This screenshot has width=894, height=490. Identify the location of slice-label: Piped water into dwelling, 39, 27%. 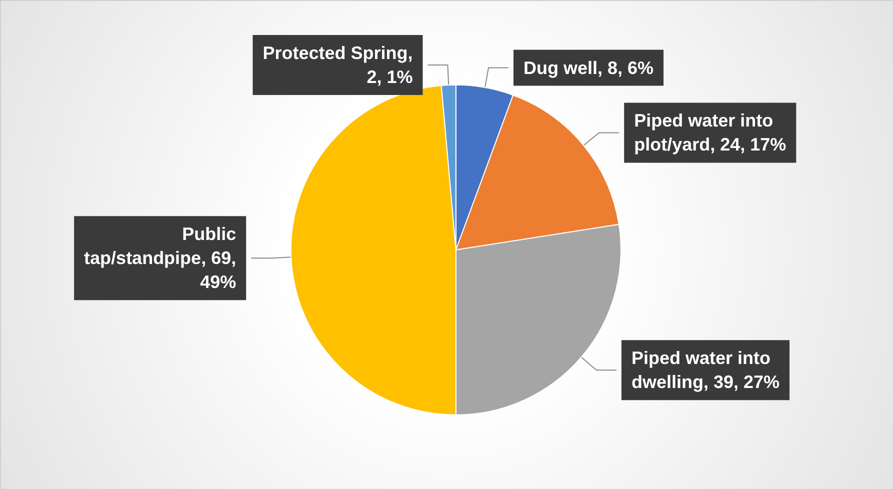
(705, 370).